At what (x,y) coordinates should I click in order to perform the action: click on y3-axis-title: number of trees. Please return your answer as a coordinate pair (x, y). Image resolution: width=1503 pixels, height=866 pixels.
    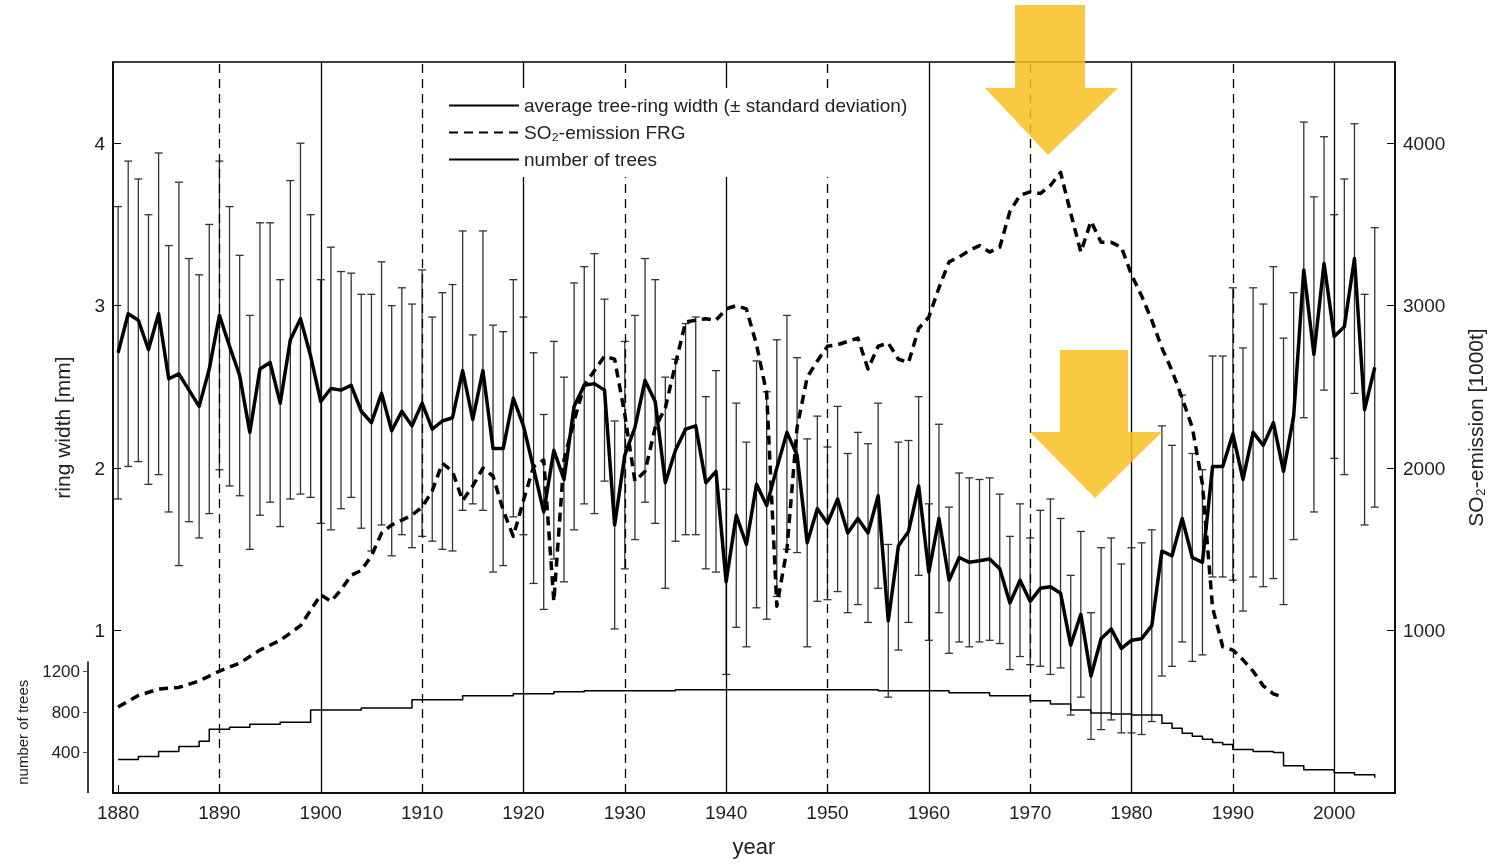
    Looking at the image, I should click on (22, 732).